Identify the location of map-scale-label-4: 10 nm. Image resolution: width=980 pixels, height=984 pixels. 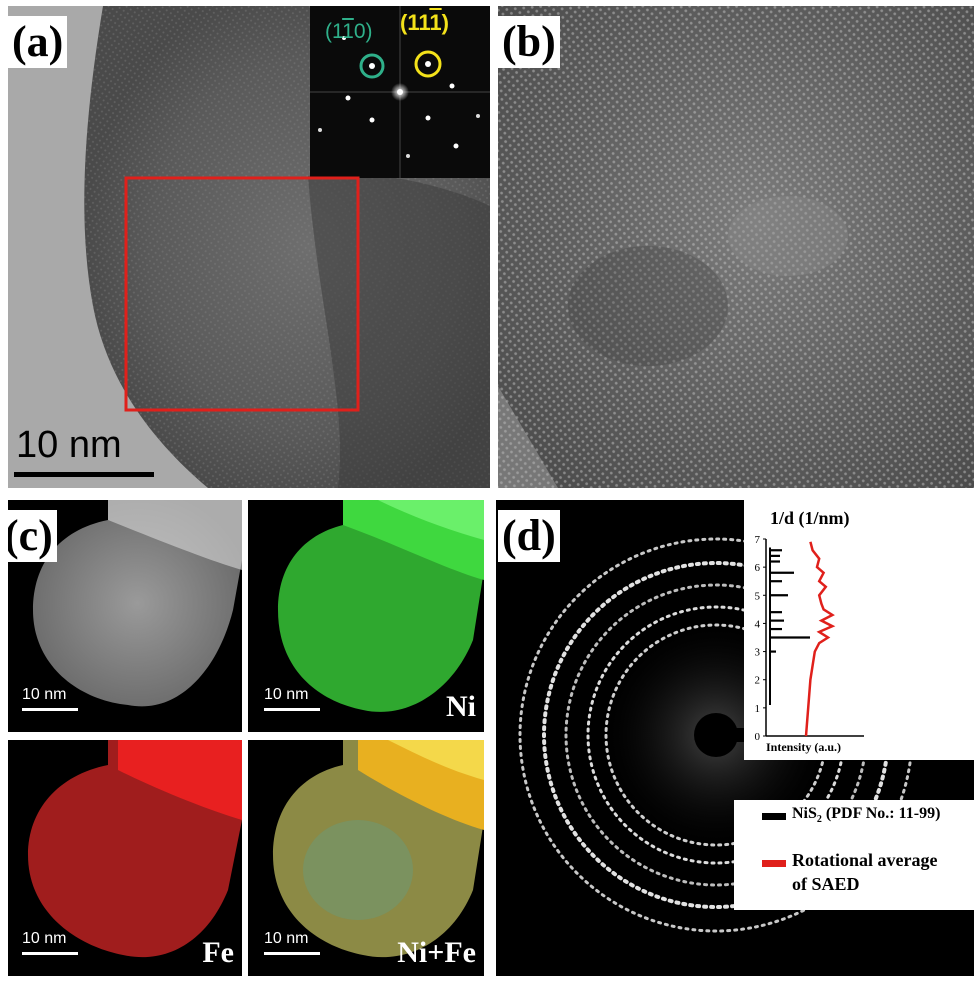
(286, 938).